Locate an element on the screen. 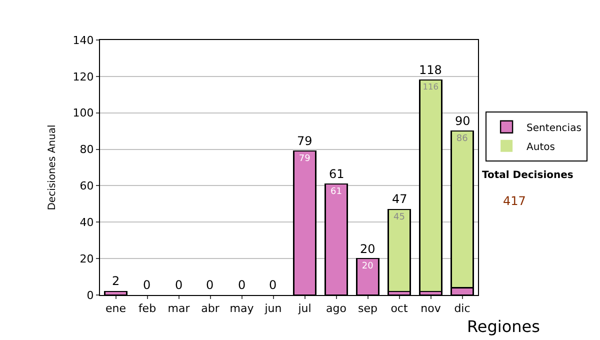 Image resolution: width=600 pixels, height=340 pixels. data-label: 86 is located at coordinates (462, 139).